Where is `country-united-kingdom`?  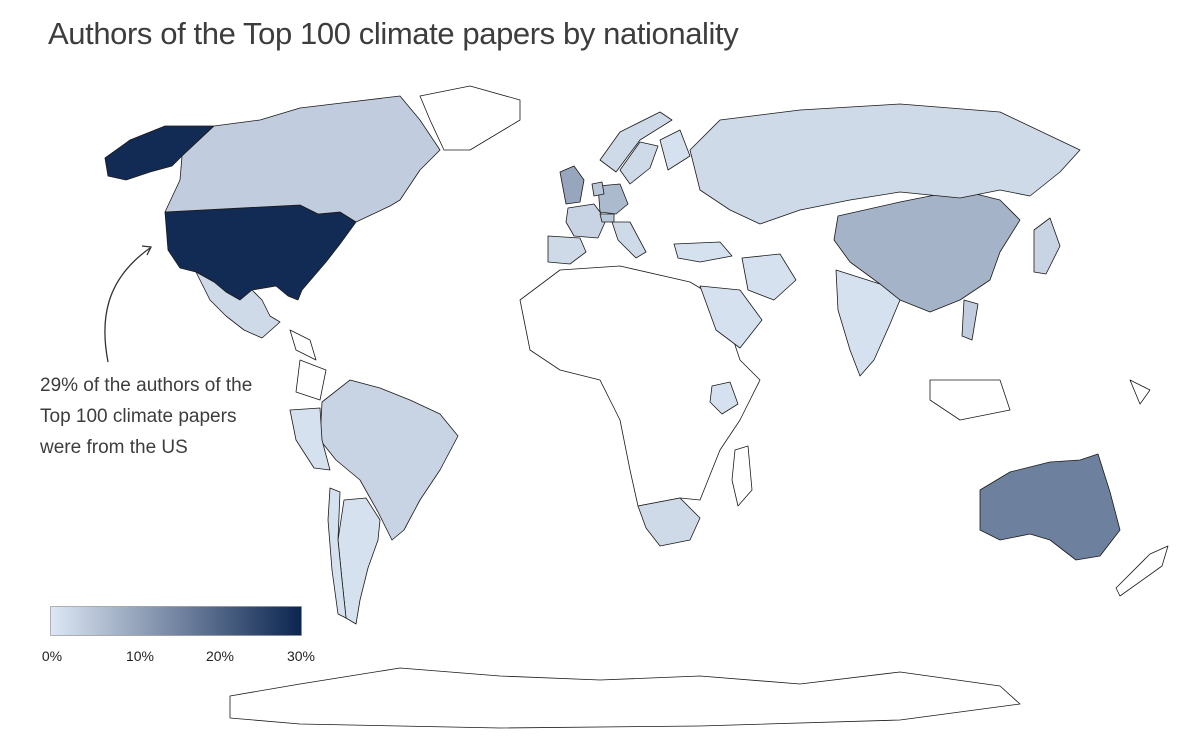
country-united-kingdom is located at coordinates (572, 185).